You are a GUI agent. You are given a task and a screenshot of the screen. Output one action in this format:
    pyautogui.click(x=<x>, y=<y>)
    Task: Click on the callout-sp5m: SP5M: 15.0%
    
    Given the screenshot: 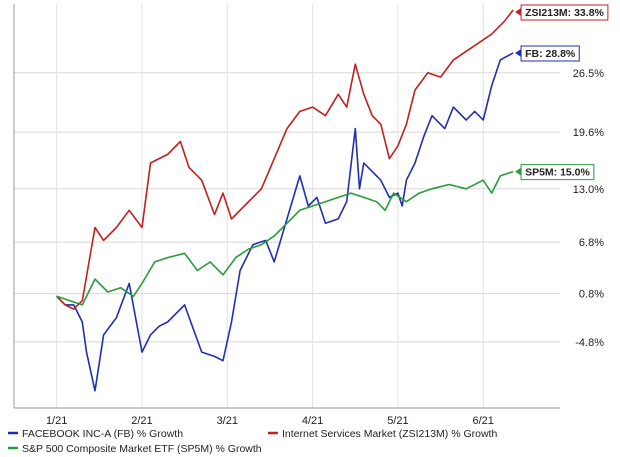 What is the action you would take?
    pyautogui.click(x=555, y=172)
    